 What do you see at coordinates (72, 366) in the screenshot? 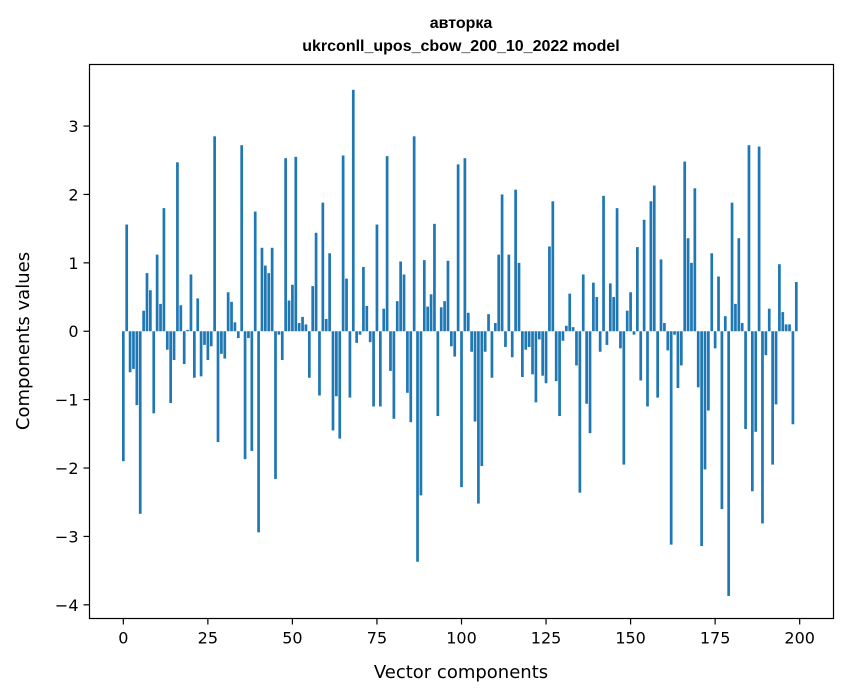
I see `y-axis-ticks: −4 −3 −2 −1 0 1 2 3` at bounding box center [72, 366].